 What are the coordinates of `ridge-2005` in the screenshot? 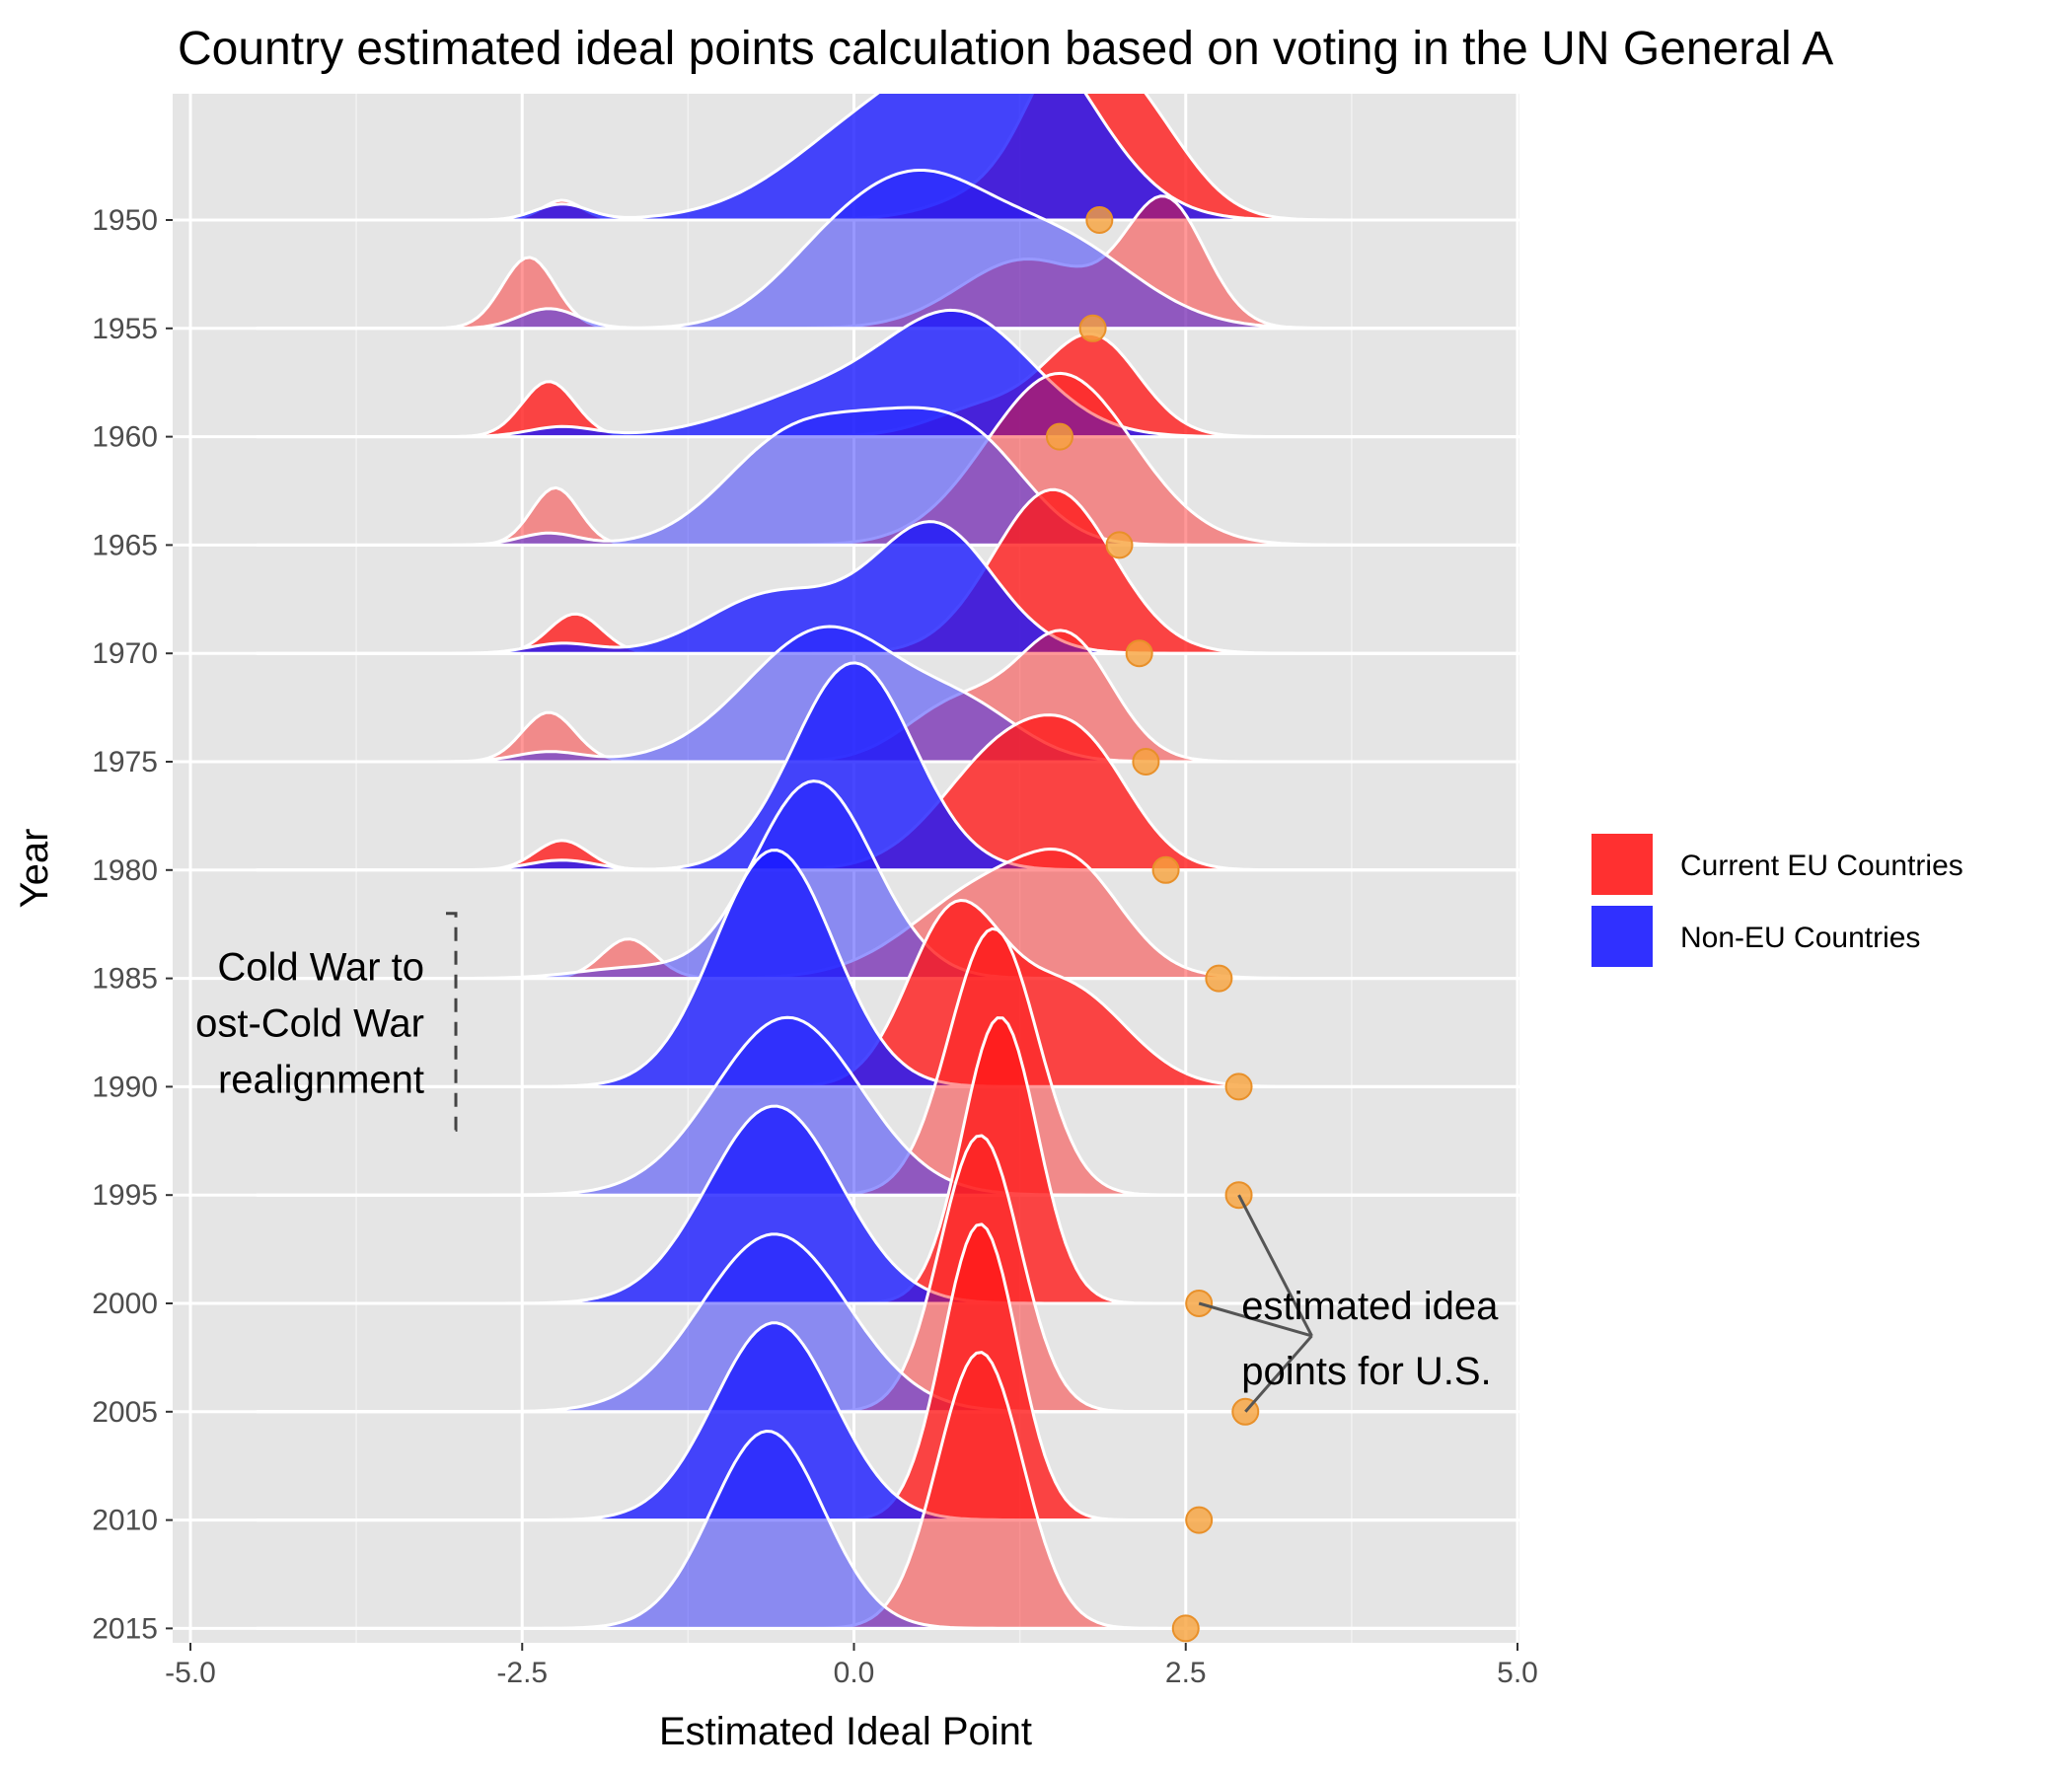 It's located at (887, 1274).